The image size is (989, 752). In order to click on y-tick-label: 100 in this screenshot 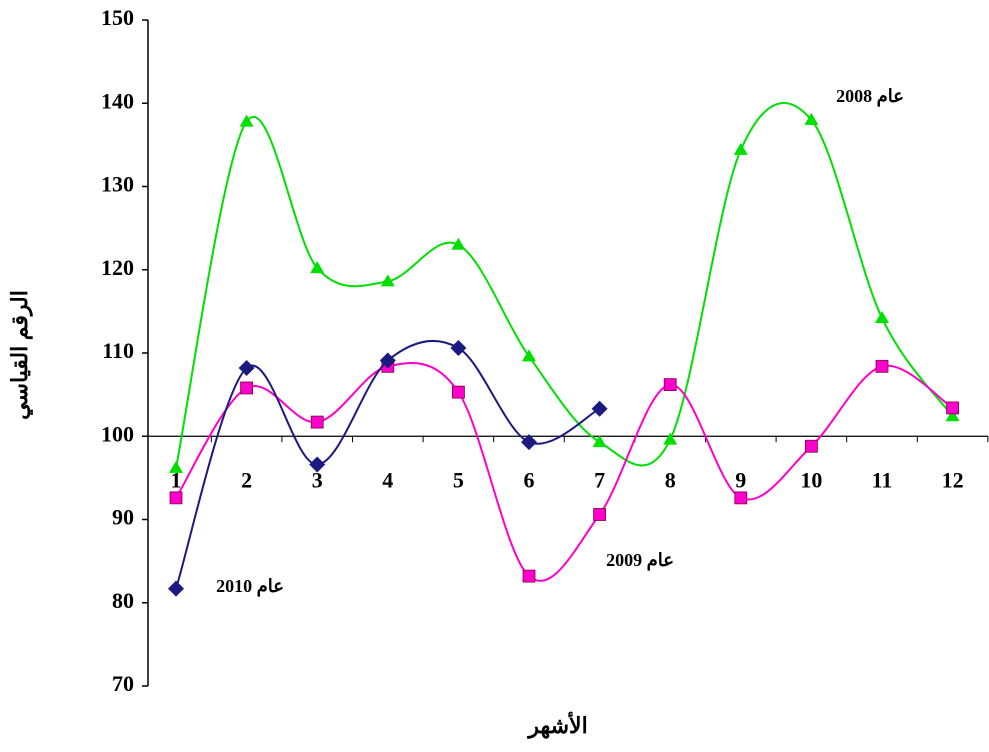, I will do `click(117, 433)`.